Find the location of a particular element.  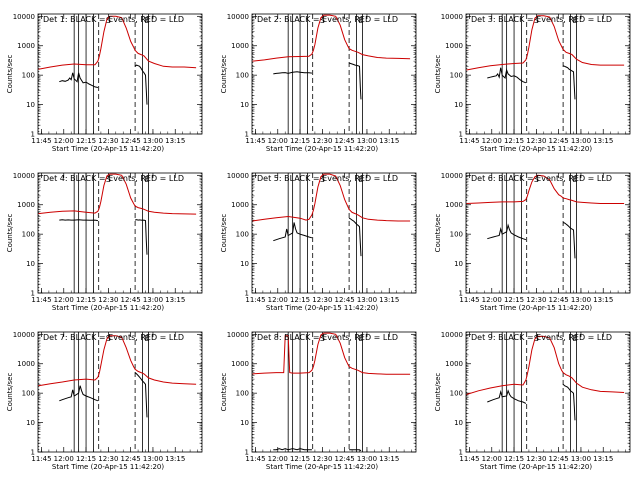

panel-title: Det 4: BLACK = Events, RED = LLD is located at coordinates (113, 178).